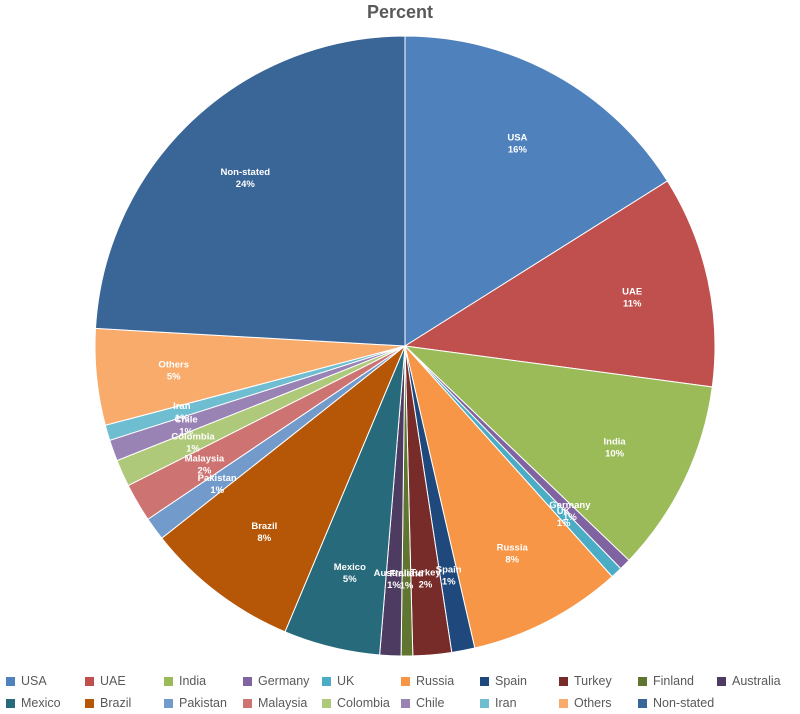  Describe the element at coordinates (513, 553) in the screenshot. I see `data-label-russia: Russia 8%` at that location.